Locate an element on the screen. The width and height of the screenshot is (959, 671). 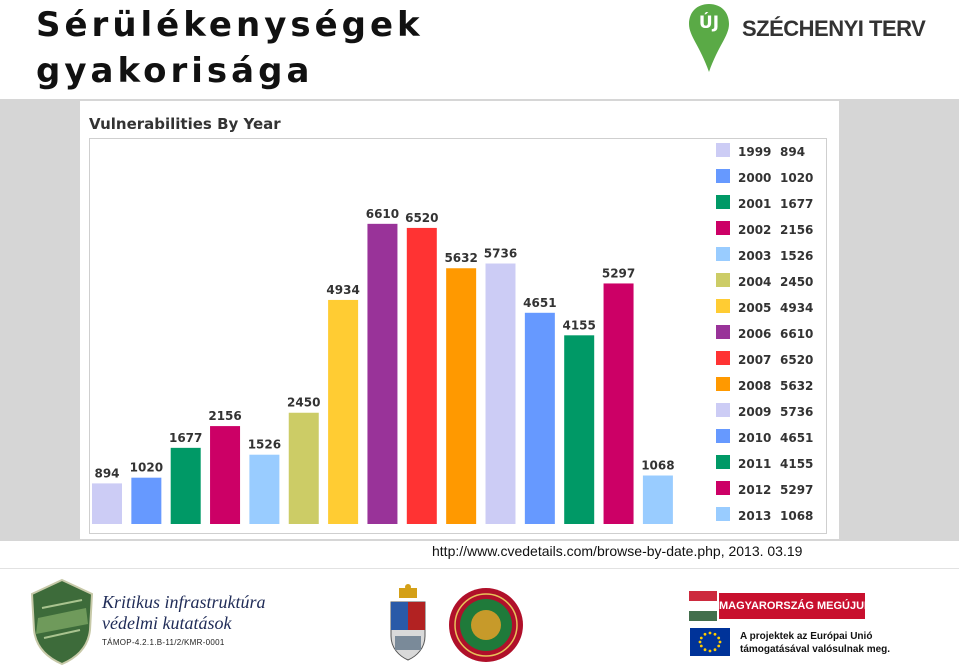
legend-year-2005: 2005 is located at coordinates (754, 308).